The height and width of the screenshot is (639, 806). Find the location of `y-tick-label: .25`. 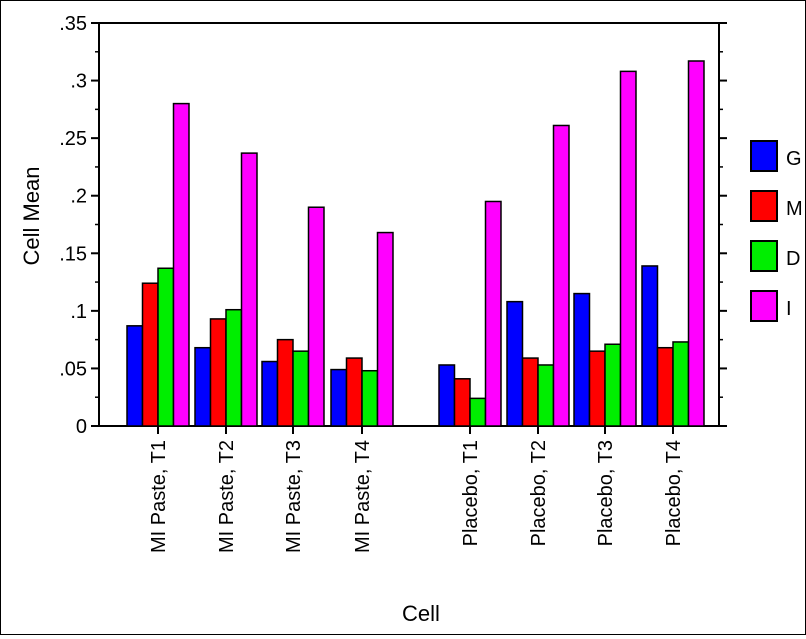

y-tick-label: .25 is located at coordinates (73, 139).